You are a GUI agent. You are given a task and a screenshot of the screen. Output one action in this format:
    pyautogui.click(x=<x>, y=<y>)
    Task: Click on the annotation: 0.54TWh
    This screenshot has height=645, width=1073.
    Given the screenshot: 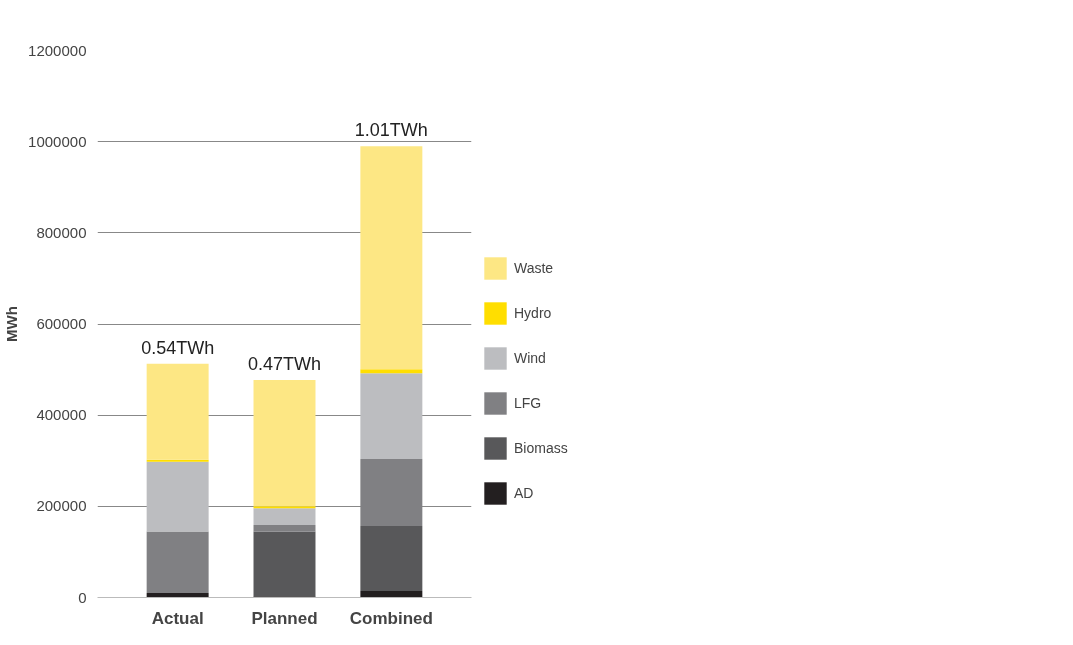 What is the action you would take?
    pyautogui.click(x=178, y=347)
    